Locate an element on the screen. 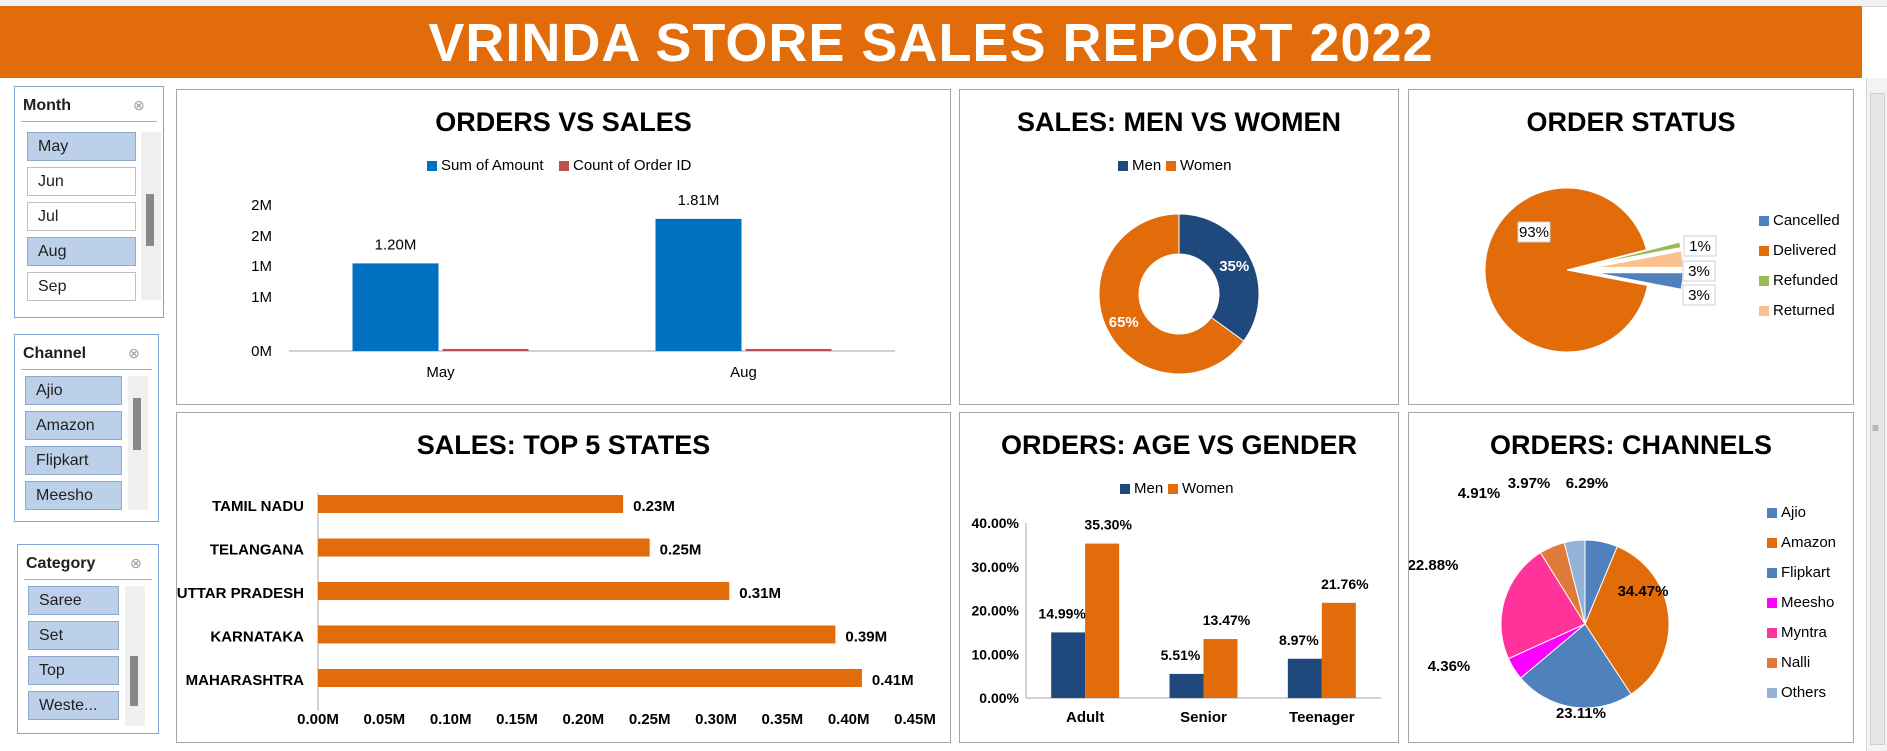 The height and width of the screenshot is (751, 1887). chart-title: ORDERS: CHANNELS is located at coordinates (1630, 445).